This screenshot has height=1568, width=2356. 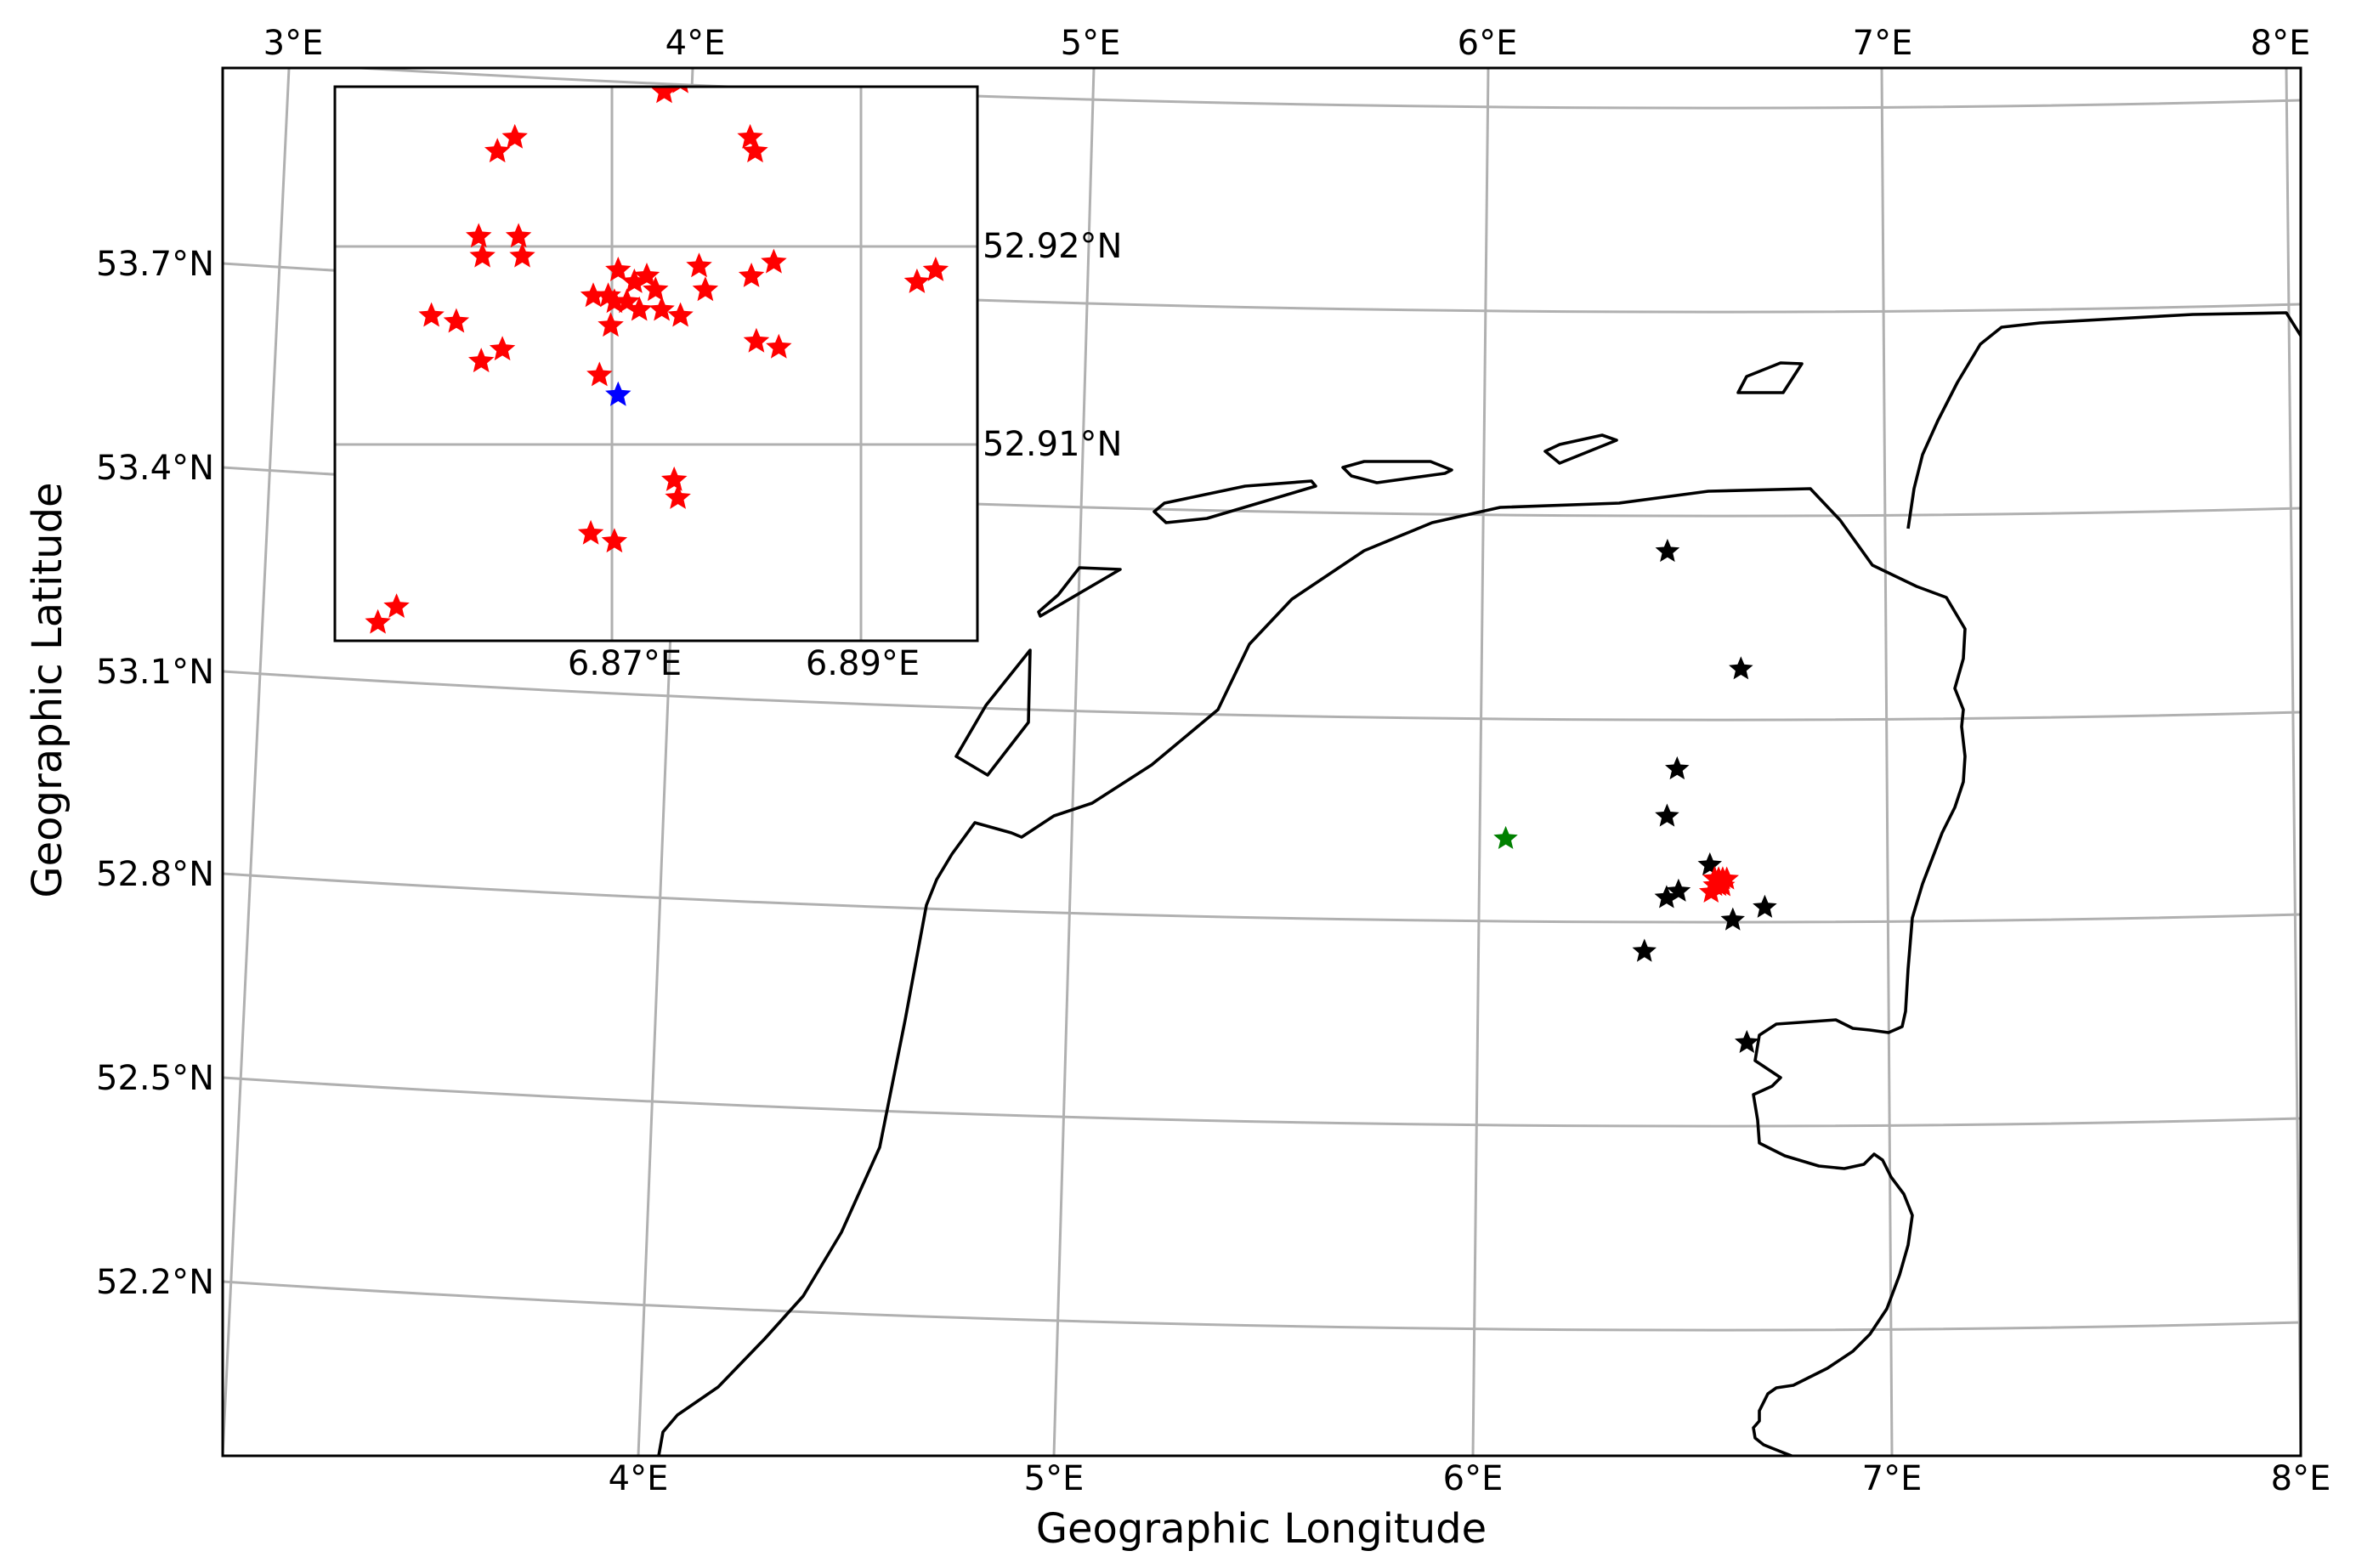 I want to click on inset-lat-tick: 52.91°N, so click(x=1052, y=444).